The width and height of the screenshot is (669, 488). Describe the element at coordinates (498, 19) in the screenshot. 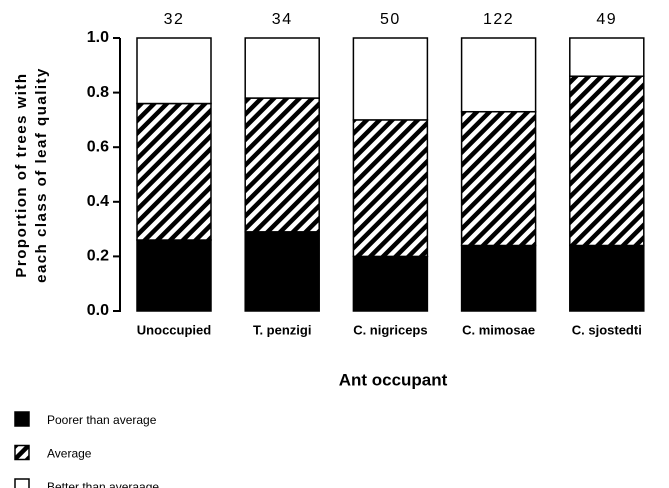

I see `sample-size: 122` at that location.